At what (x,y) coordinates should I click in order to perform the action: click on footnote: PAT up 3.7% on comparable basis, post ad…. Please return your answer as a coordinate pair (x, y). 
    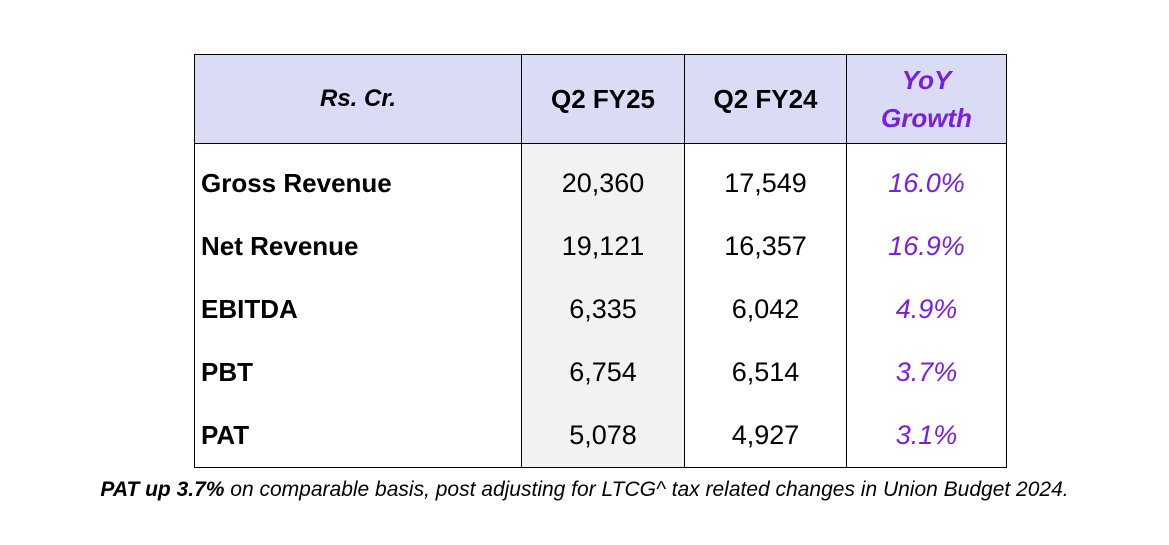
    Looking at the image, I should click on (584, 490).